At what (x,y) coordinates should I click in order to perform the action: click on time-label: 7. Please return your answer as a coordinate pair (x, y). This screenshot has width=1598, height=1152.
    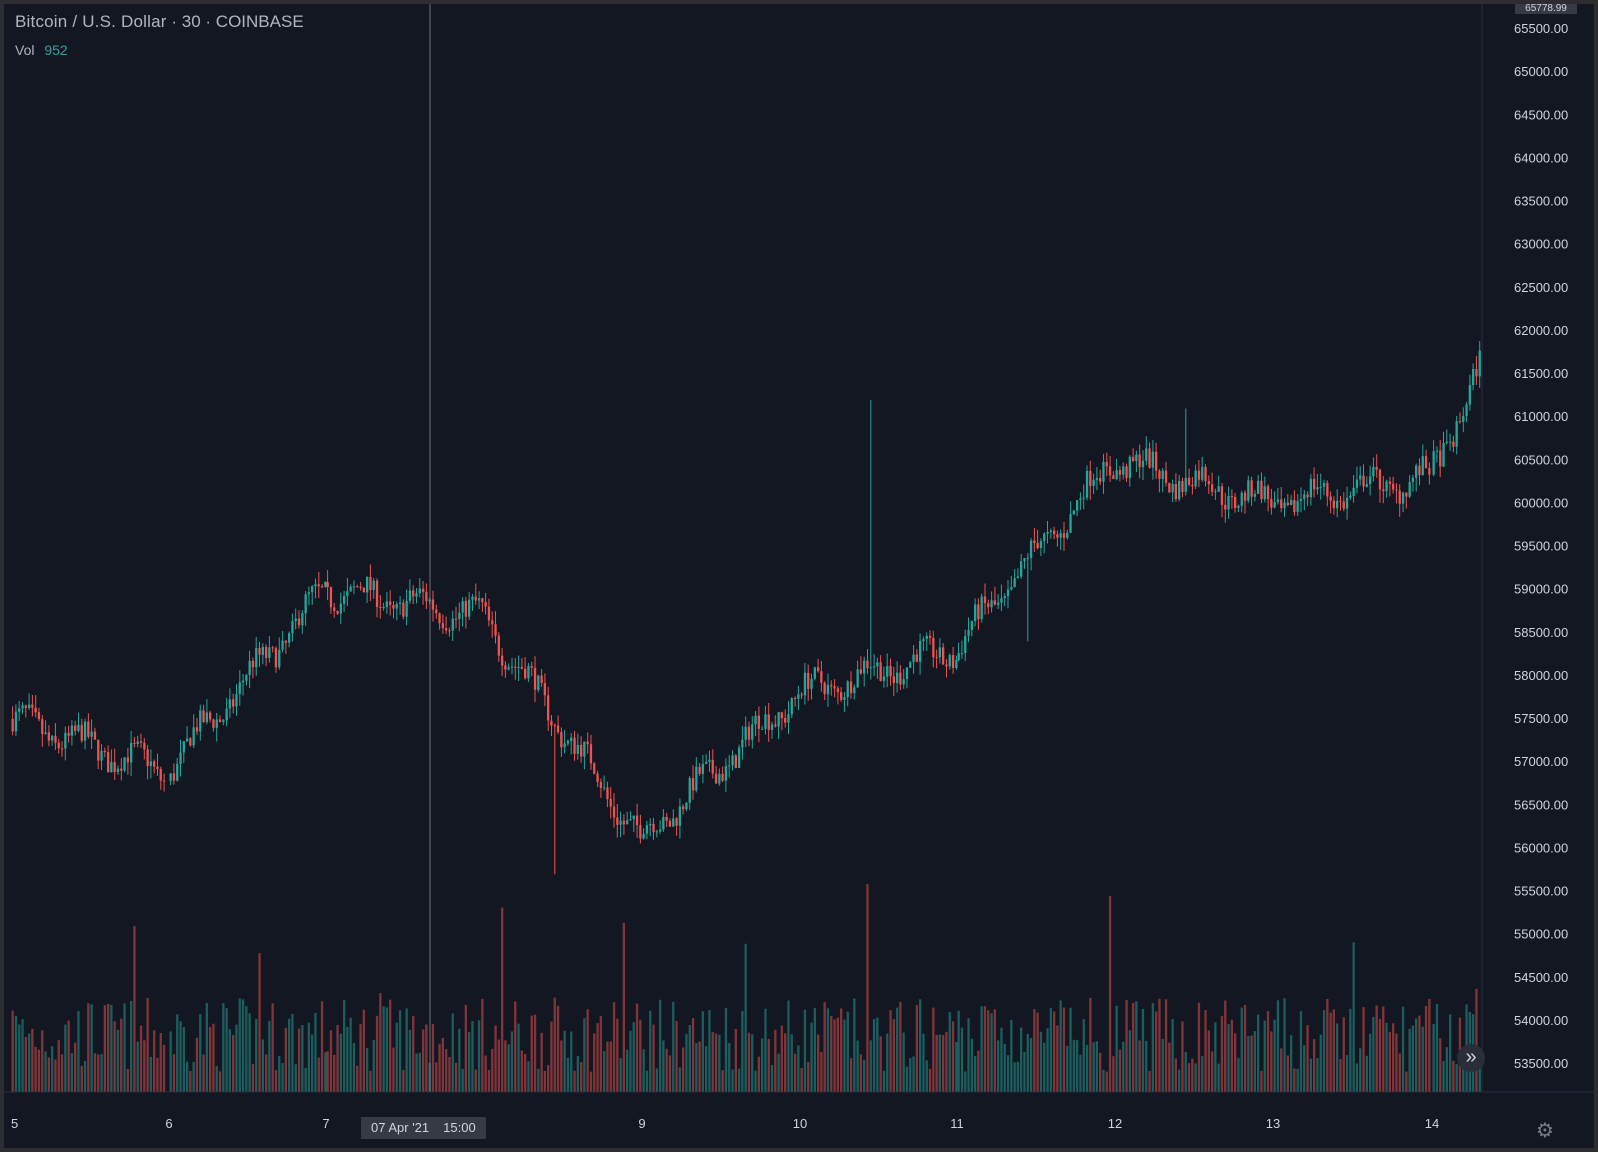
    Looking at the image, I should click on (325, 1123).